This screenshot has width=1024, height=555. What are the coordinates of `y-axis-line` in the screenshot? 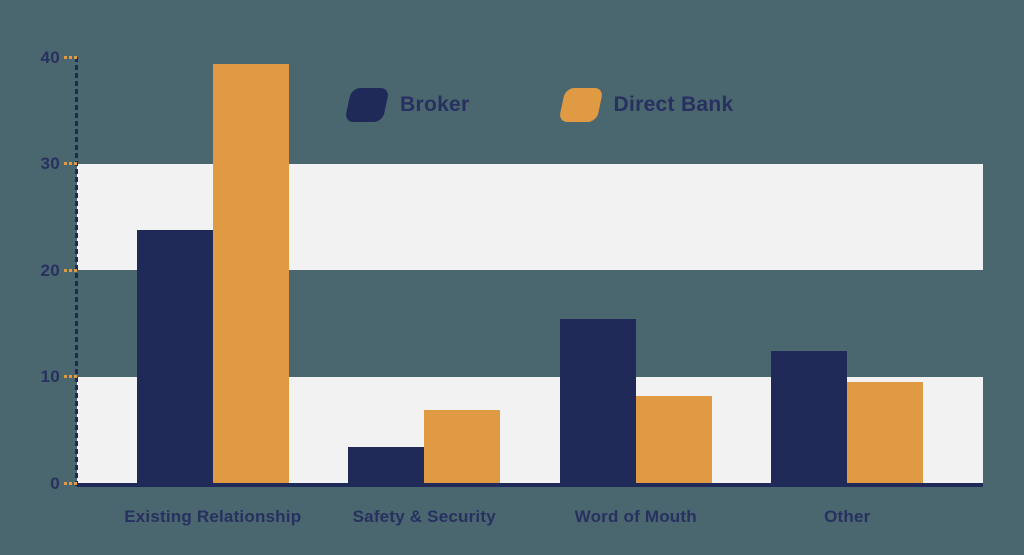 It's located at (76, 272).